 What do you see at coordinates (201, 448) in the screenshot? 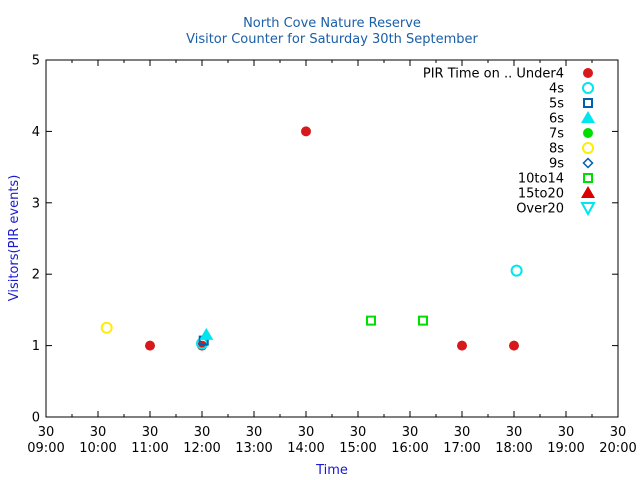
I see `x-tick-label: 12:00` at bounding box center [201, 448].